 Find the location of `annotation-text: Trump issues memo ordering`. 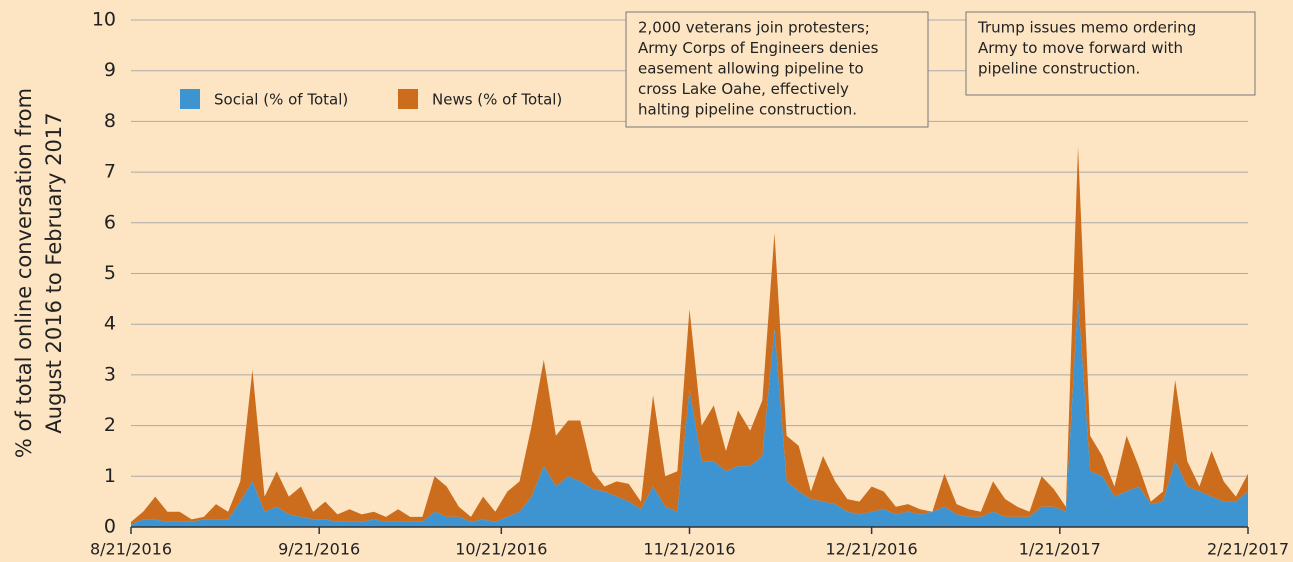

annotation-text: Trump issues memo ordering is located at coordinates (1086, 28).